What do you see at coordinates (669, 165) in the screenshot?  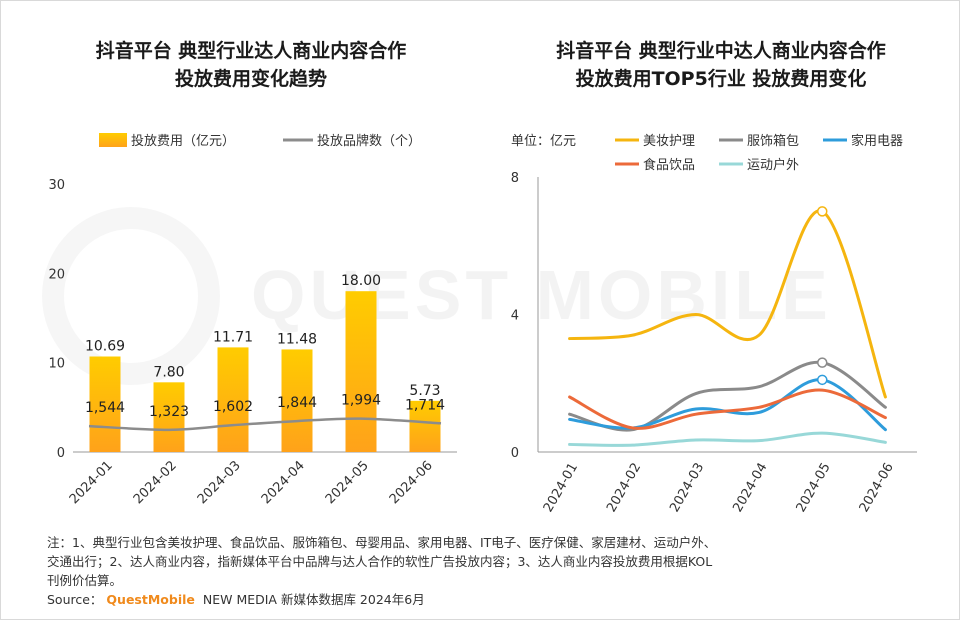 I see `right-legend-label: 食品饮品` at bounding box center [669, 165].